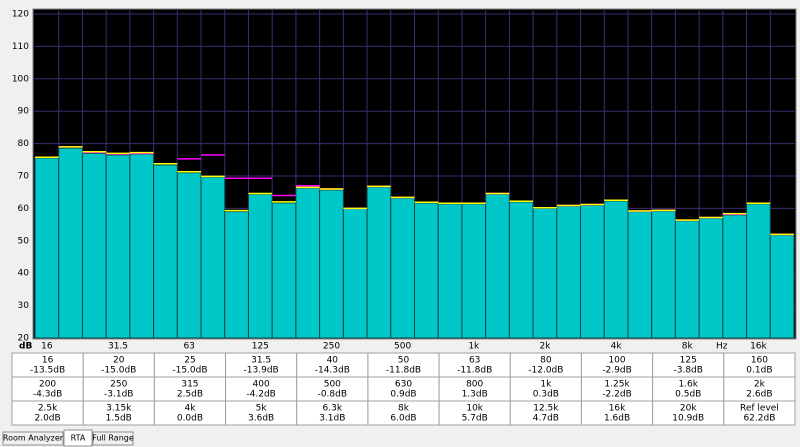 The width and height of the screenshot is (800, 447). What do you see at coordinates (24, 339) in the screenshot?
I see `y-tick-label: 20` at bounding box center [24, 339].